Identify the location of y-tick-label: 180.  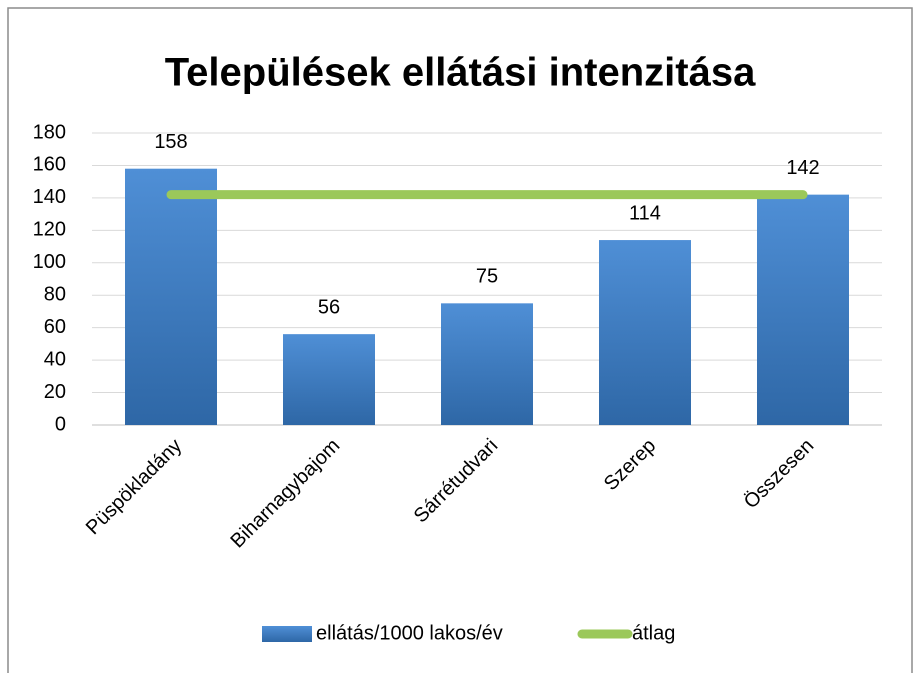
(49, 132).